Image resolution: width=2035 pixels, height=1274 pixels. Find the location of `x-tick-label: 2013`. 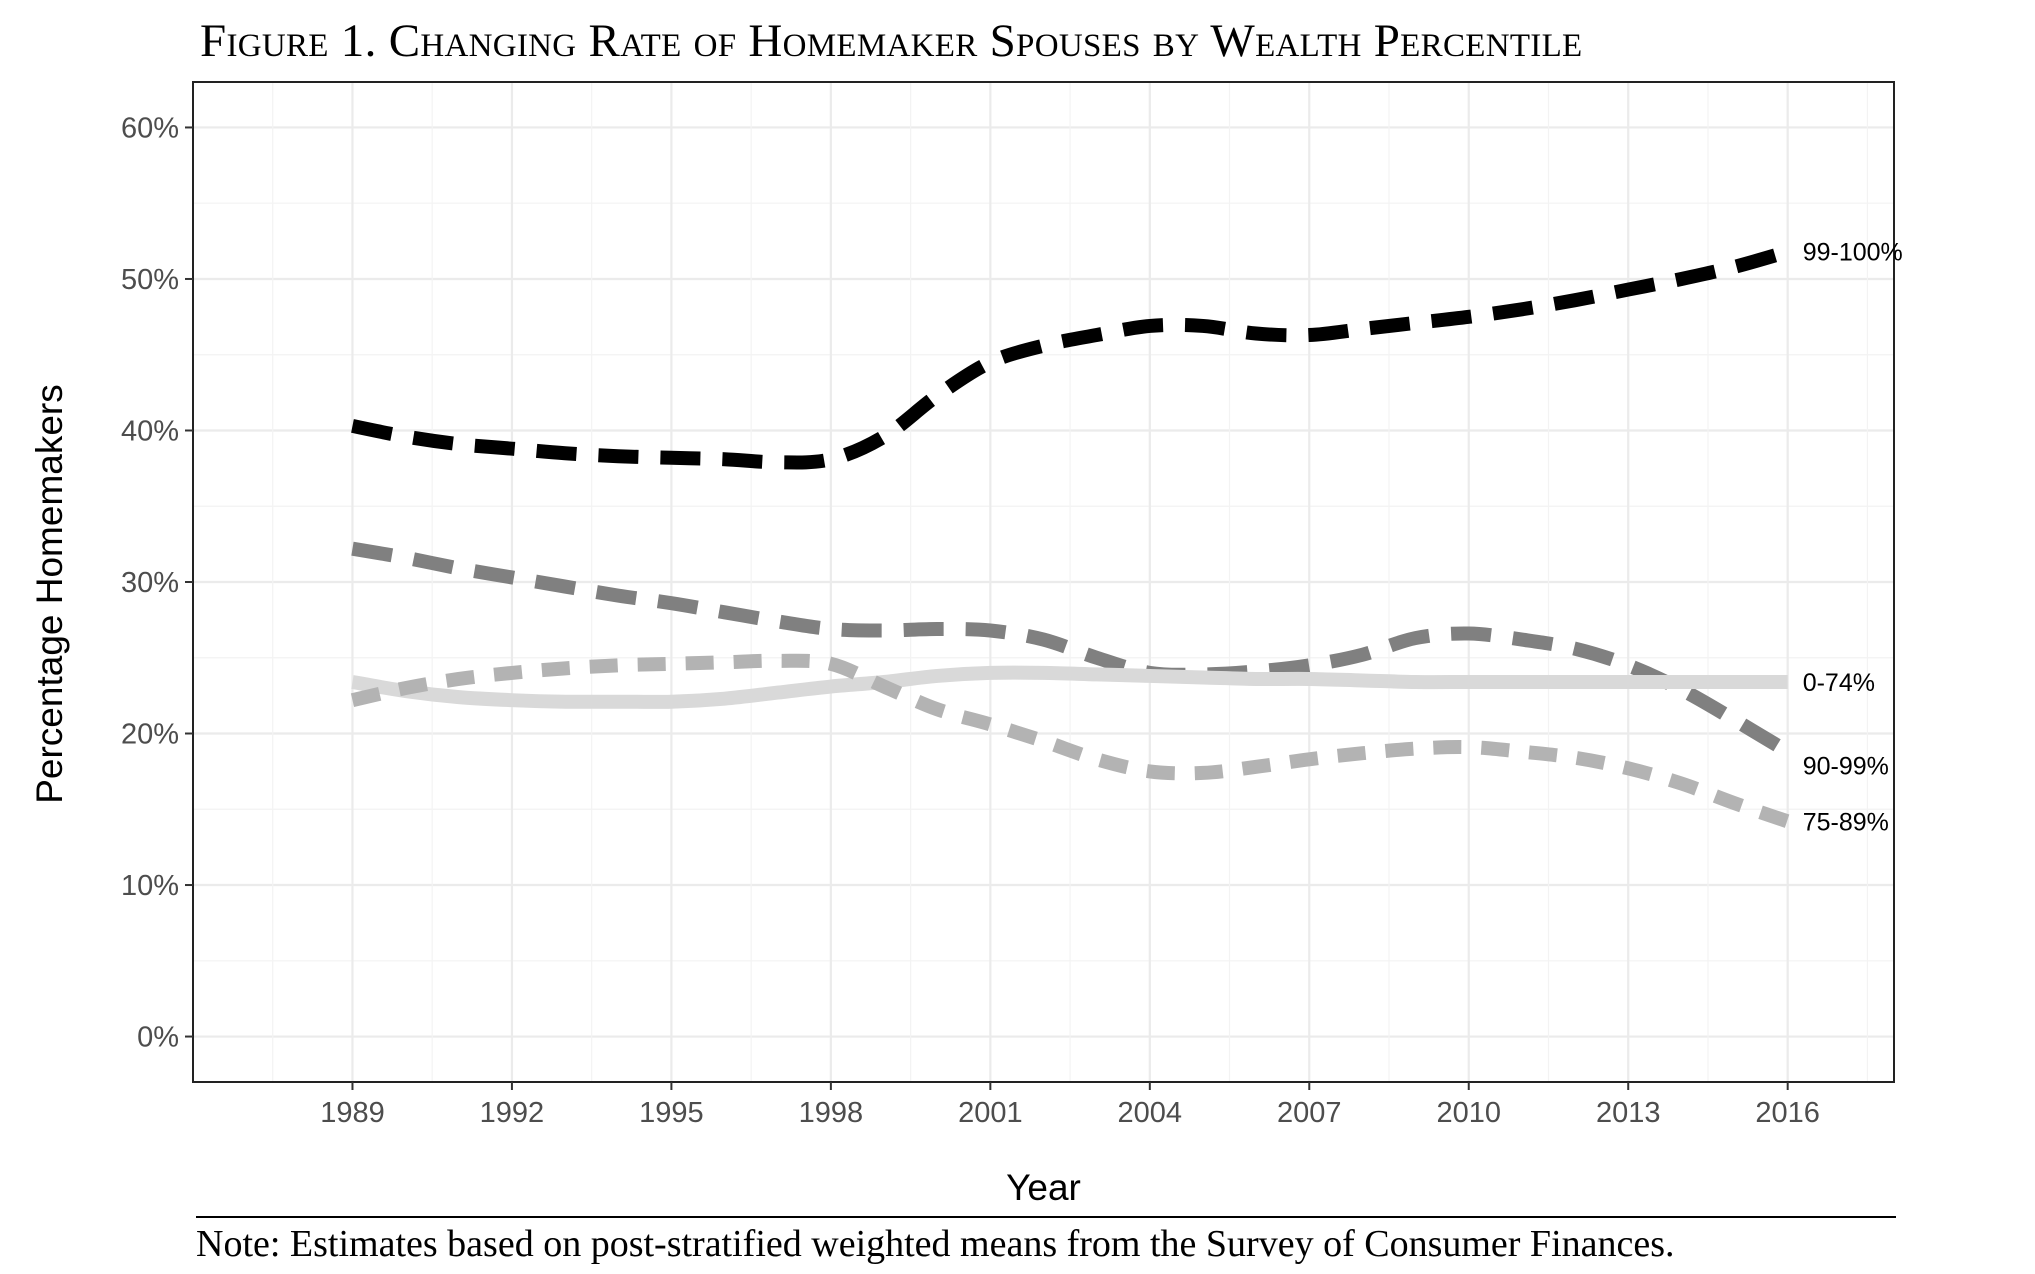

x-tick-label: 2013 is located at coordinates (1628, 1113).